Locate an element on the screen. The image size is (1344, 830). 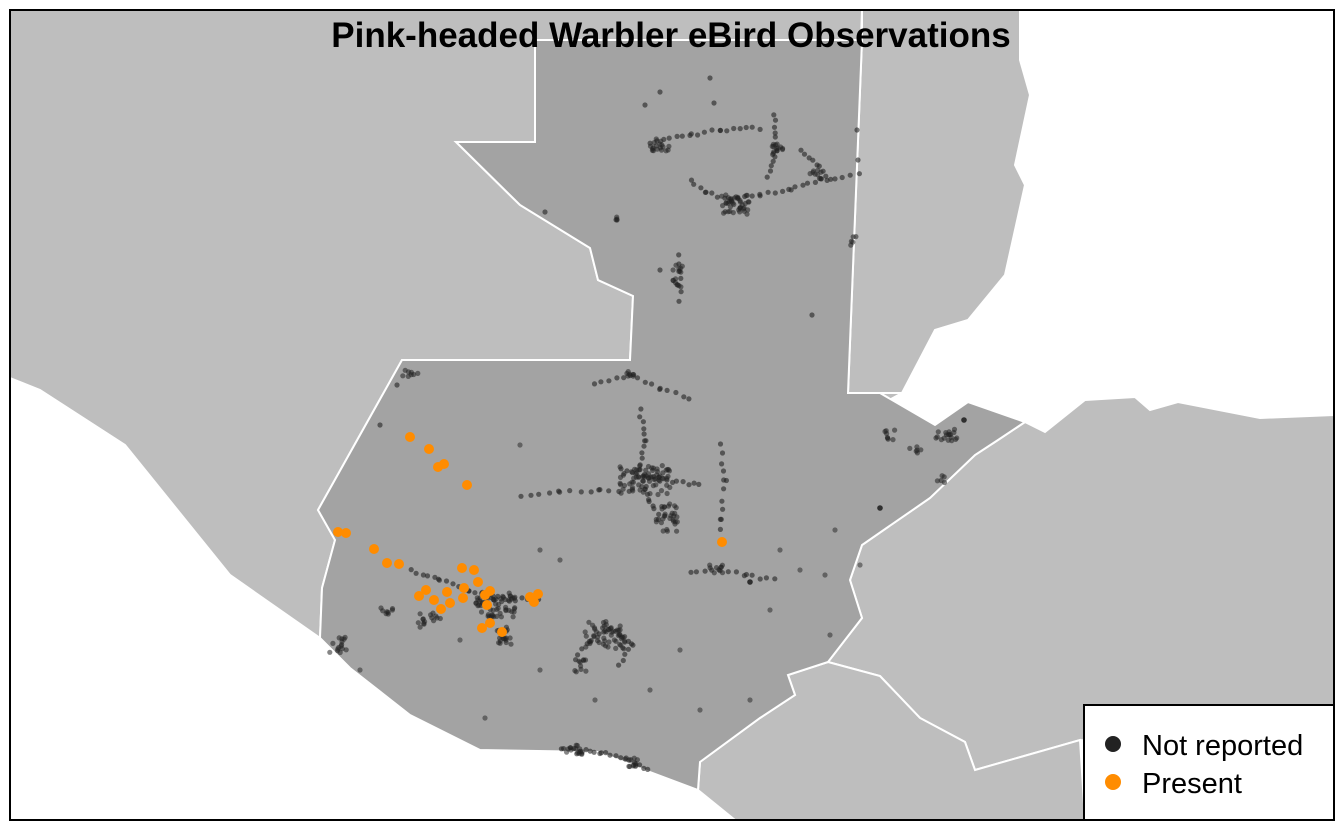
legend: Not reported Present is located at coordinates (1209, 762).